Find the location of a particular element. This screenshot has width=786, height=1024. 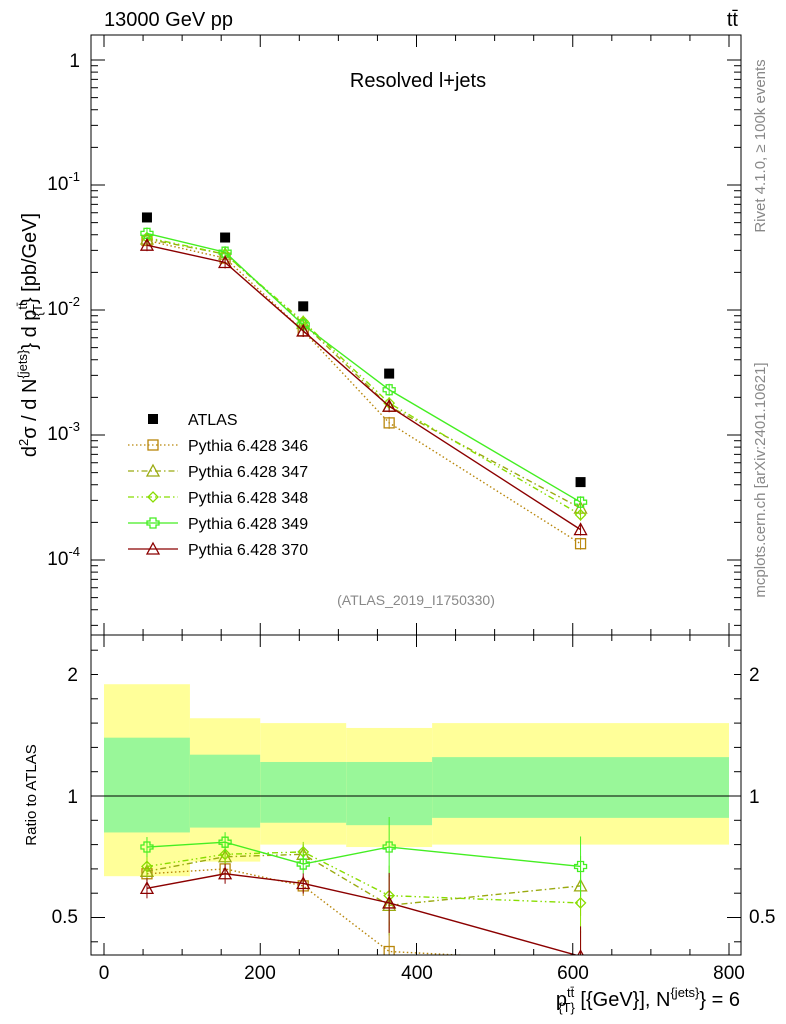

ratio-tick-label-2-left: 2 is located at coordinates (72, 675).